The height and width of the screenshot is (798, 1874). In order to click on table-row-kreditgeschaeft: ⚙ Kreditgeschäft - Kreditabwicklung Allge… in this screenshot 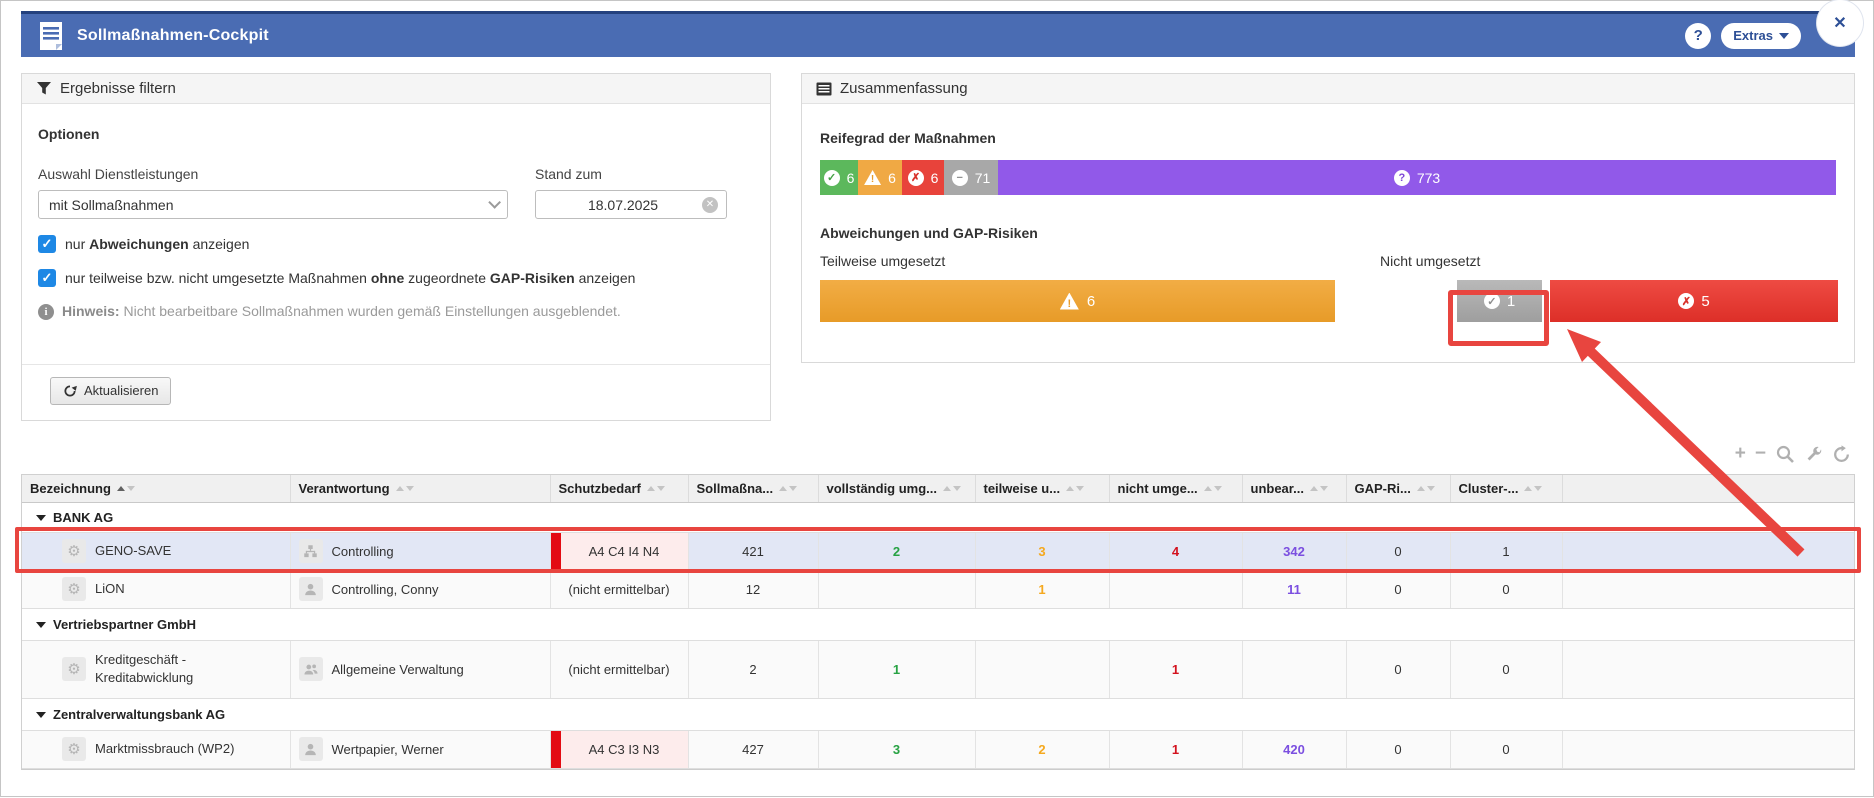, I will do `click(938, 669)`.